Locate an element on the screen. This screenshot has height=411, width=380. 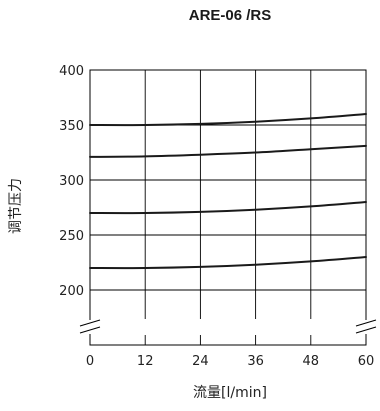
y-axis-label: 调节压力 is located at coordinates (16, 206).